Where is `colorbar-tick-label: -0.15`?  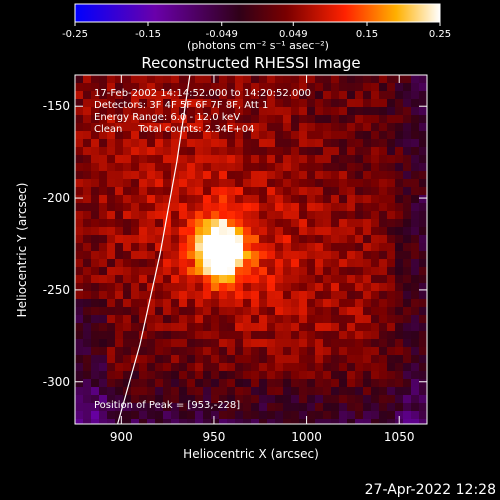
colorbar-tick-label: -0.15 is located at coordinates (148, 34).